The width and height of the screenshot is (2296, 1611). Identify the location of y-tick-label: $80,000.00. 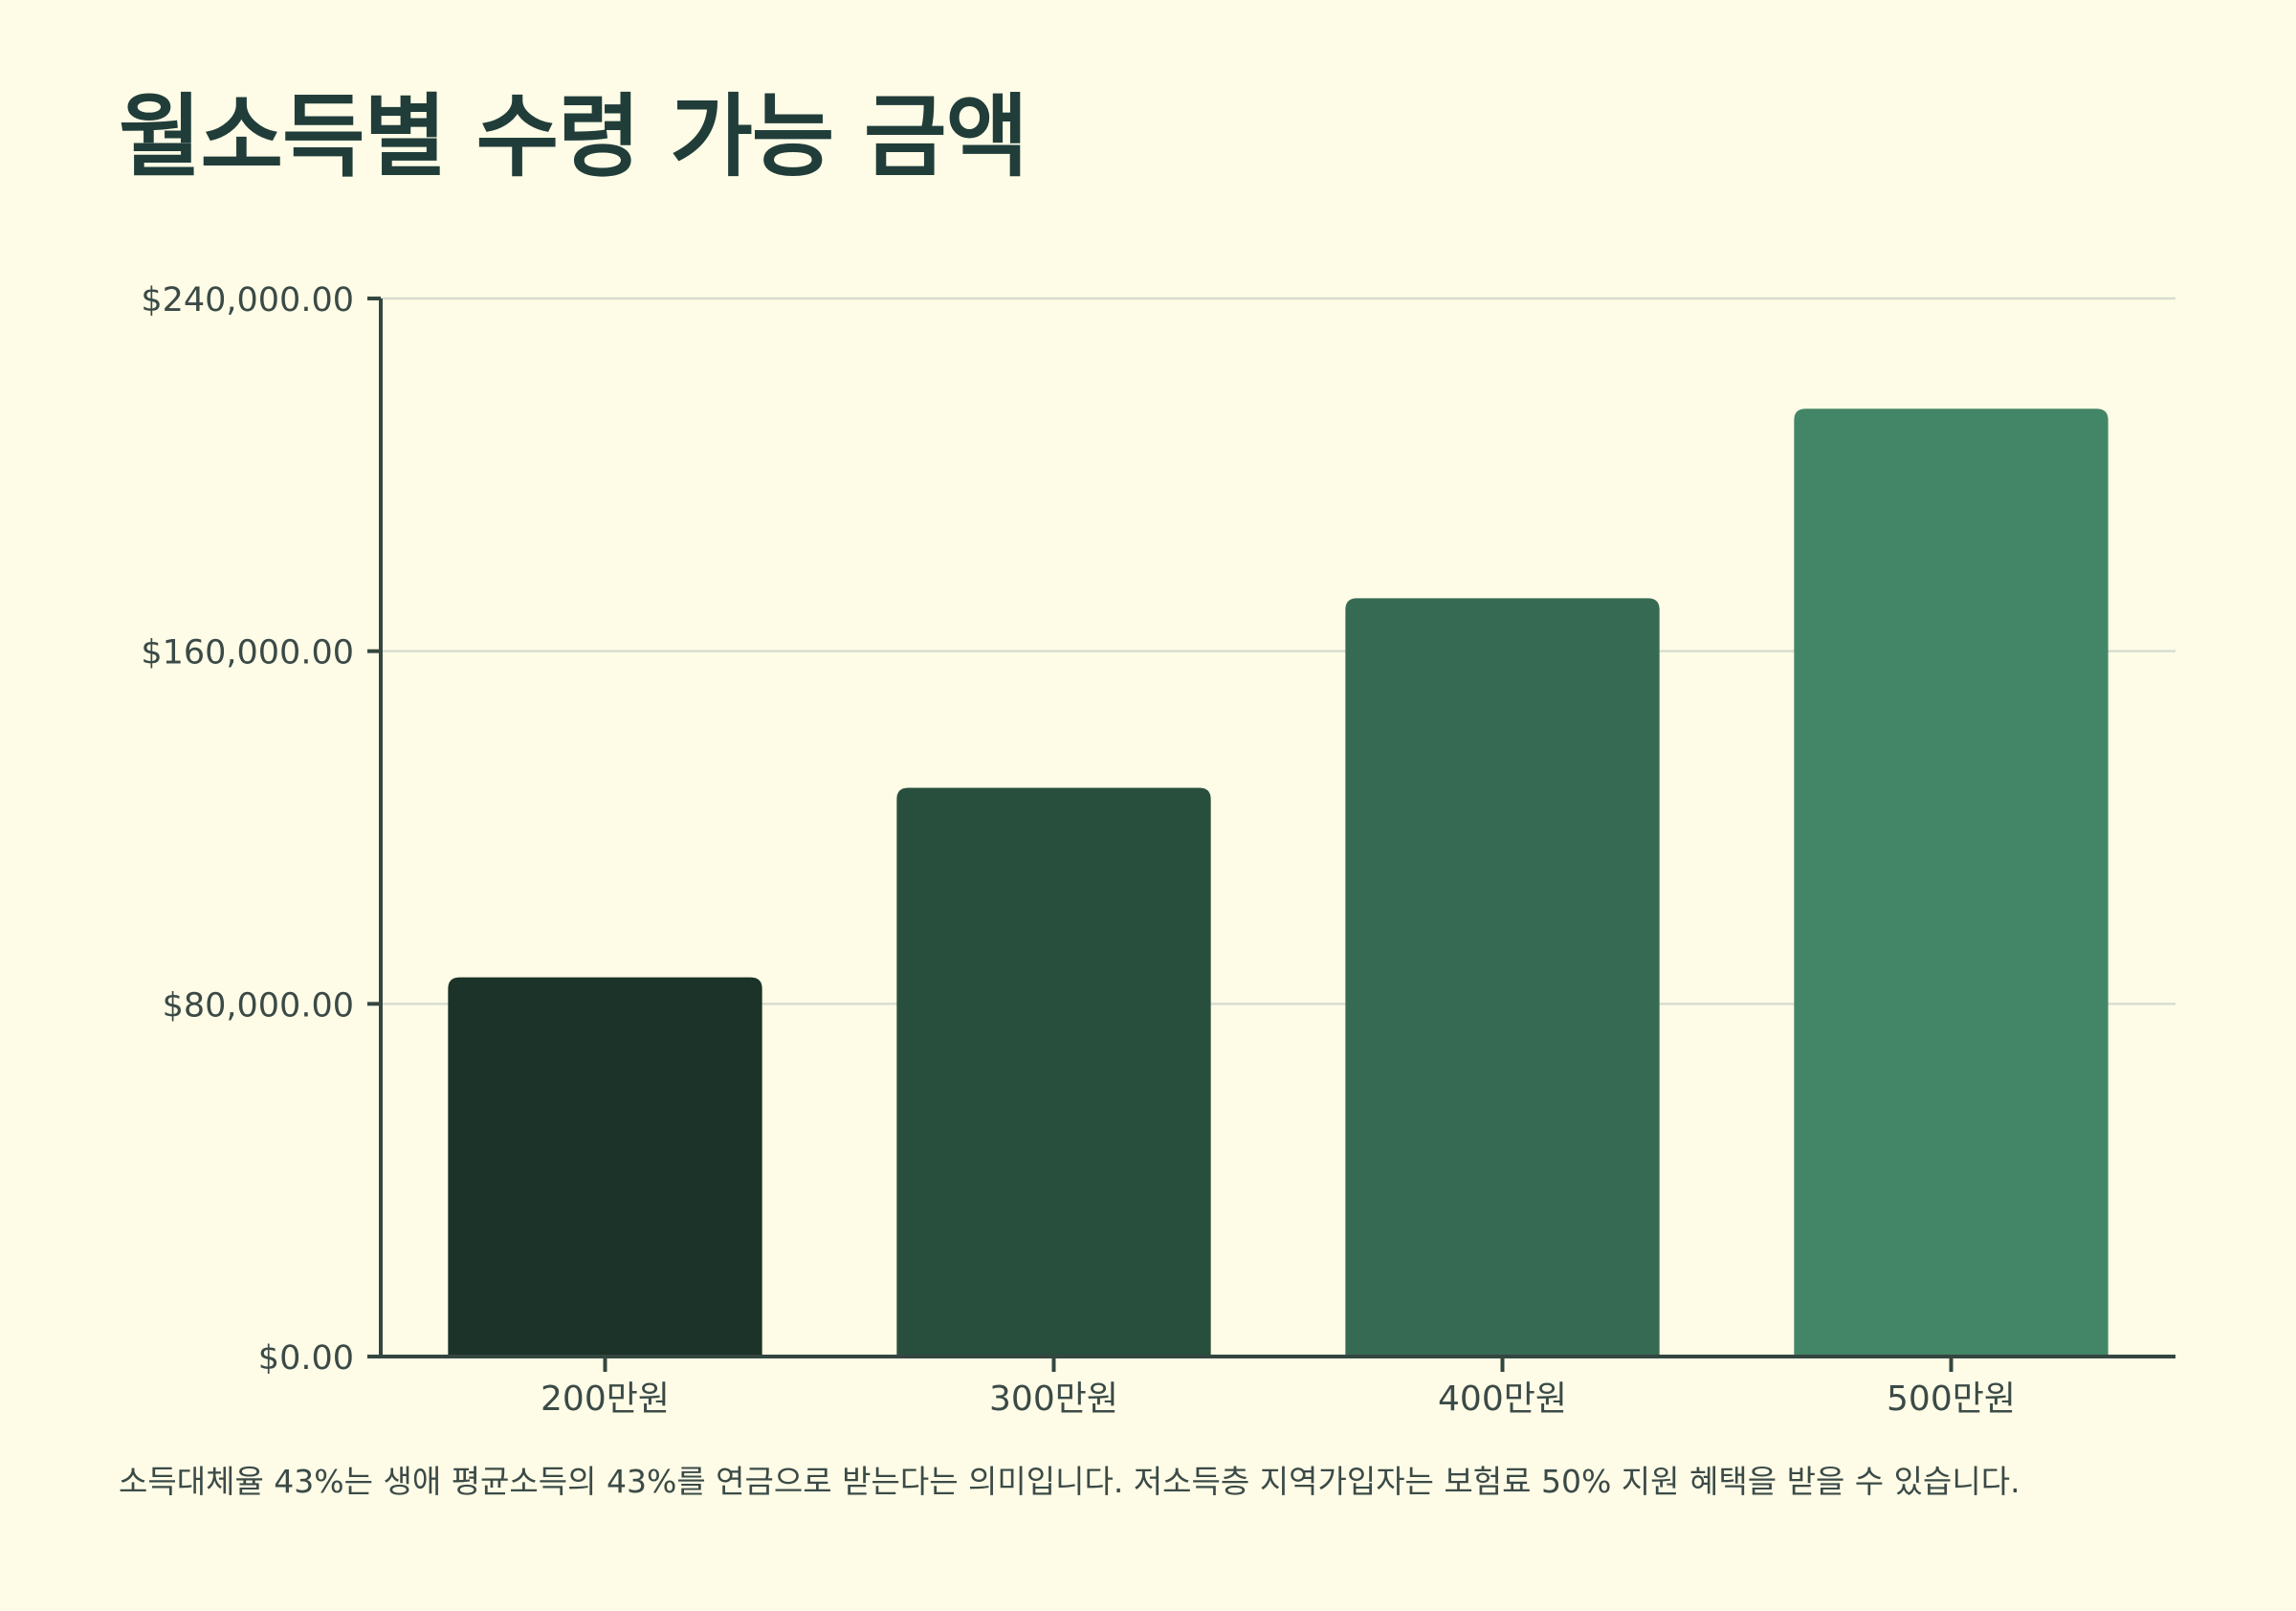
(259, 1006).